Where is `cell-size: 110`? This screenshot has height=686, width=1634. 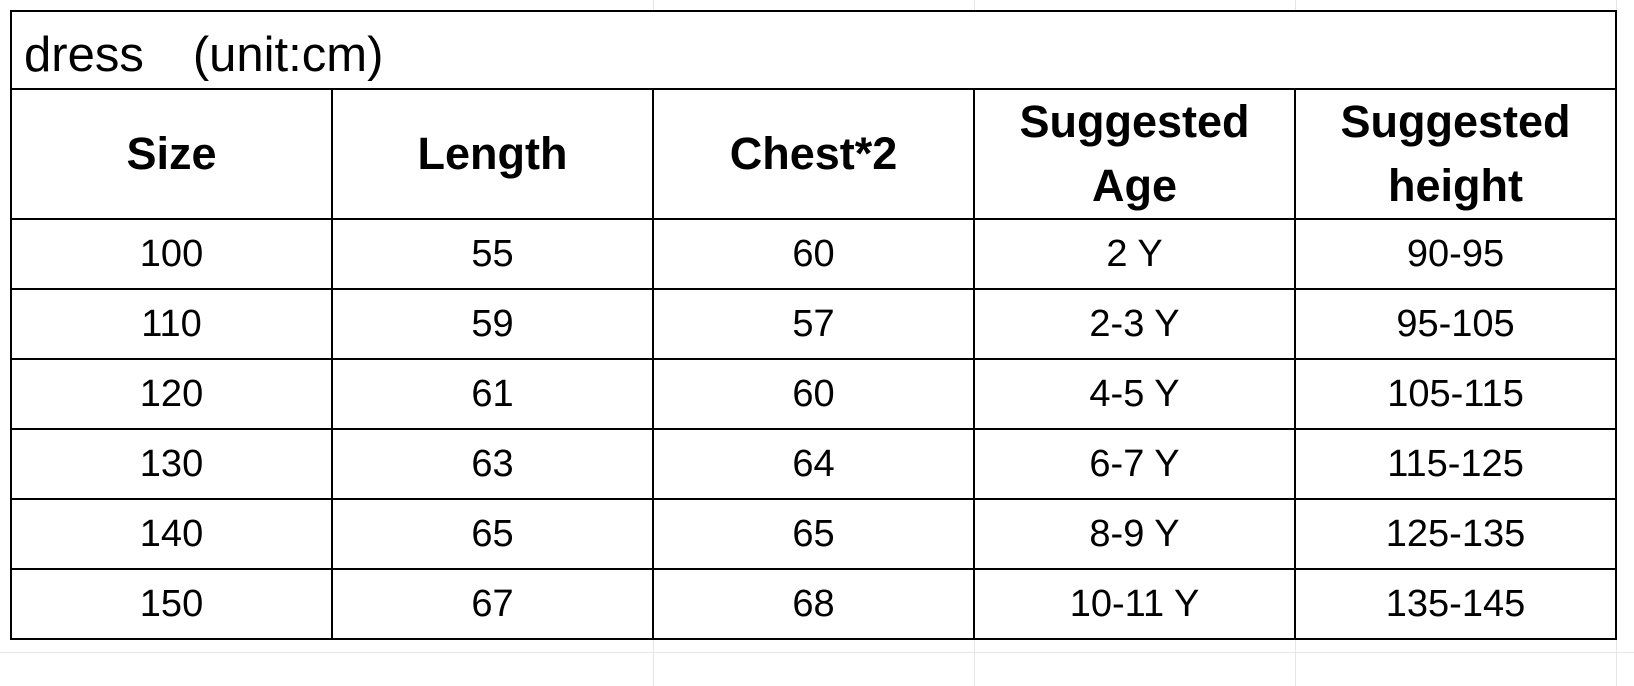 cell-size: 110 is located at coordinates (171, 324).